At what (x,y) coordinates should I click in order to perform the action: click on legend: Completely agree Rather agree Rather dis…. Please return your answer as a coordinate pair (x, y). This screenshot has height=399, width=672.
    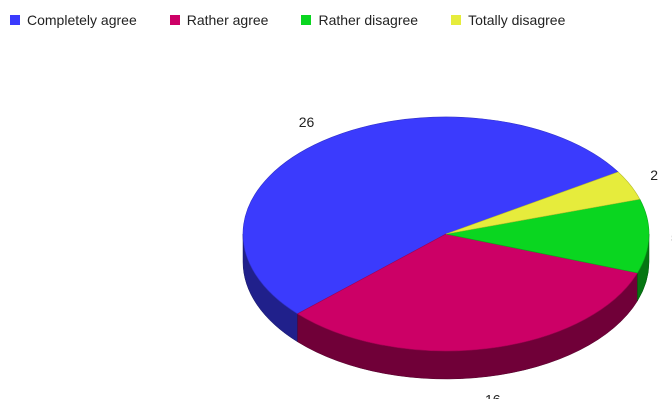
    Looking at the image, I should click on (287, 20).